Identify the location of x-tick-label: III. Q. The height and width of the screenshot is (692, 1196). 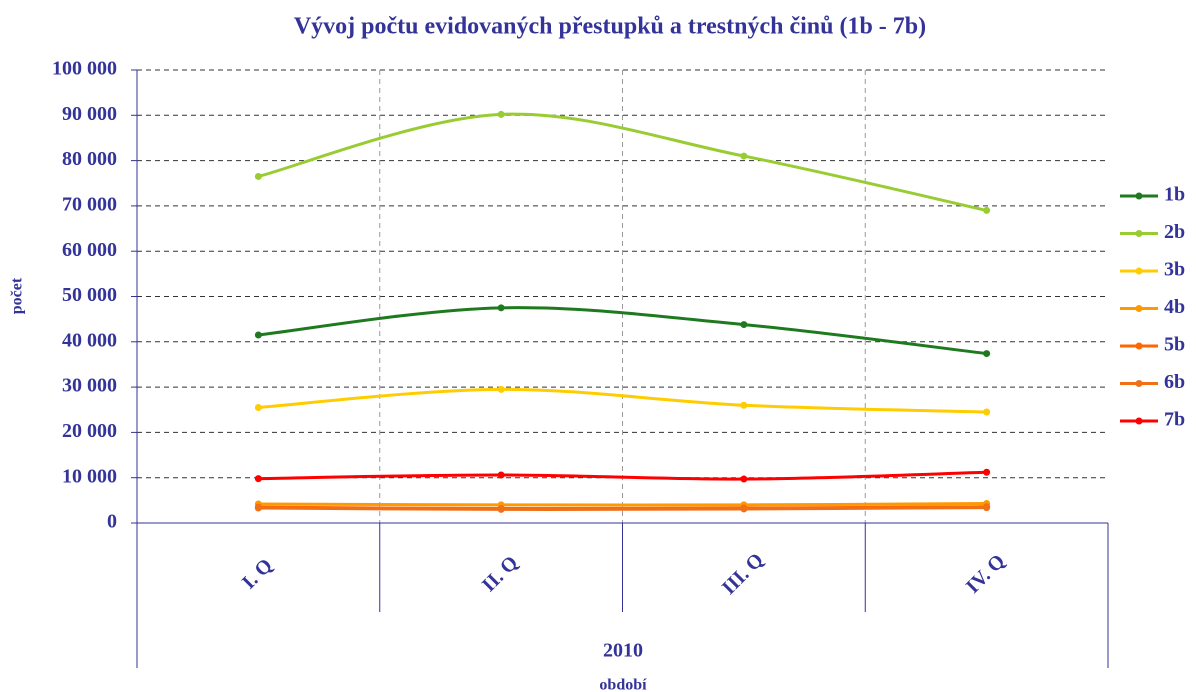
(743, 574).